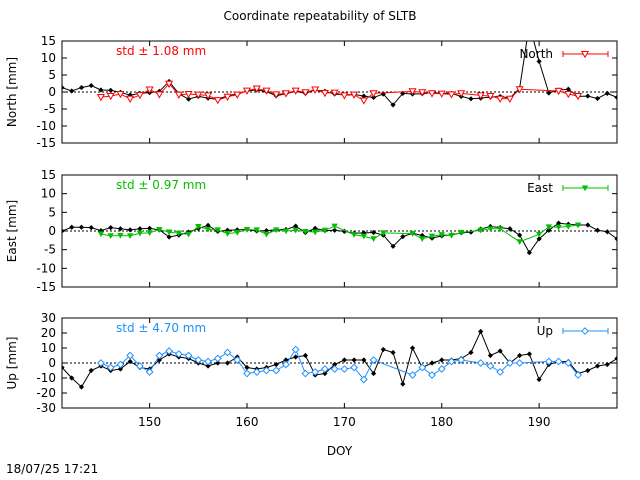 The width and height of the screenshot is (640, 480). What do you see at coordinates (46, 143) in the screenshot?
I see `y-tick-label: -15` at bounding box center [46, 143].